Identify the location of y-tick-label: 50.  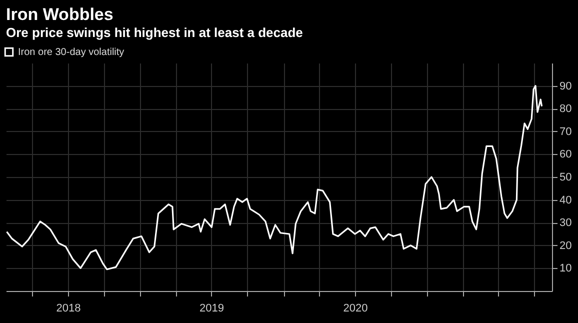
(566, 178).